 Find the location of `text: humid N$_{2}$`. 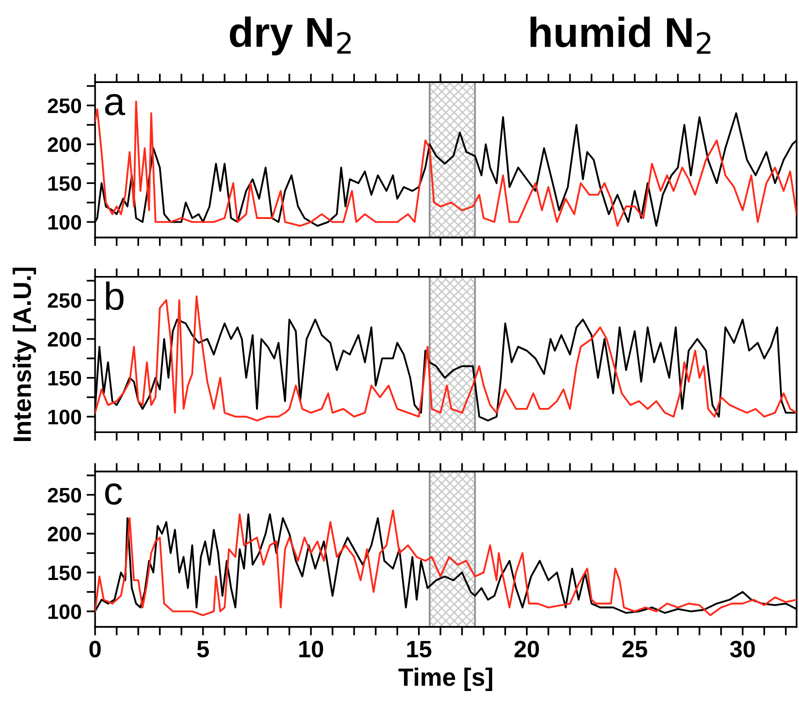

text: humid N$_{2}$ is located at coordinates (620, 35).